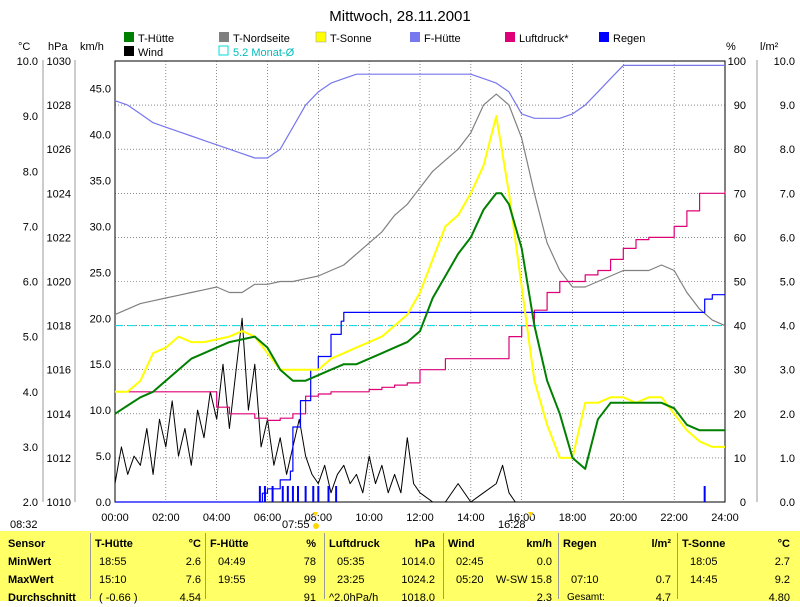 This screenshot has width=800, height=607. What do you see at coordinates (309, 580) in the screenshot?
I see `stats-fh-max-value: 99` at bounding box center [309, 580].